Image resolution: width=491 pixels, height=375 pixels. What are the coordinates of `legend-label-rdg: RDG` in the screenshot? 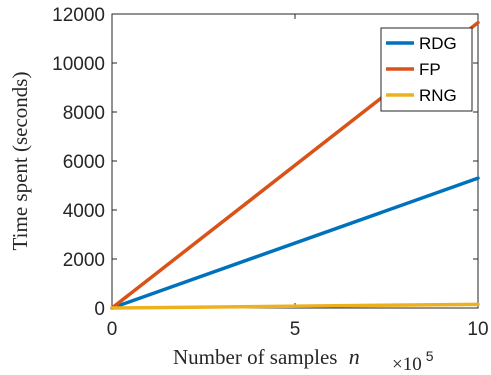 It's located at (438, 43).